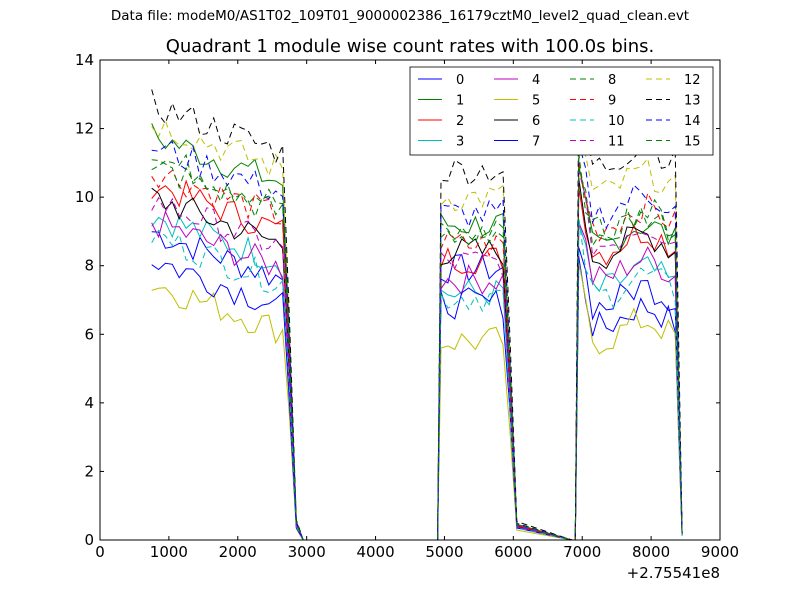  I want to click on legend-label-8: 8, so click(612, 80).